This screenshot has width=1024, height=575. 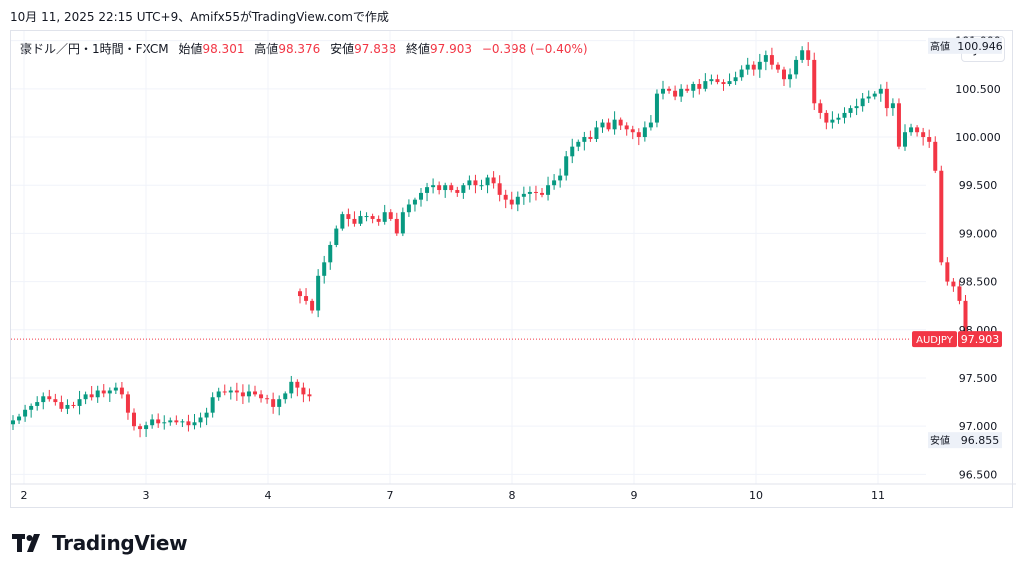 I want to click on high-marker-label: 高値, so click(x=940, y=46).